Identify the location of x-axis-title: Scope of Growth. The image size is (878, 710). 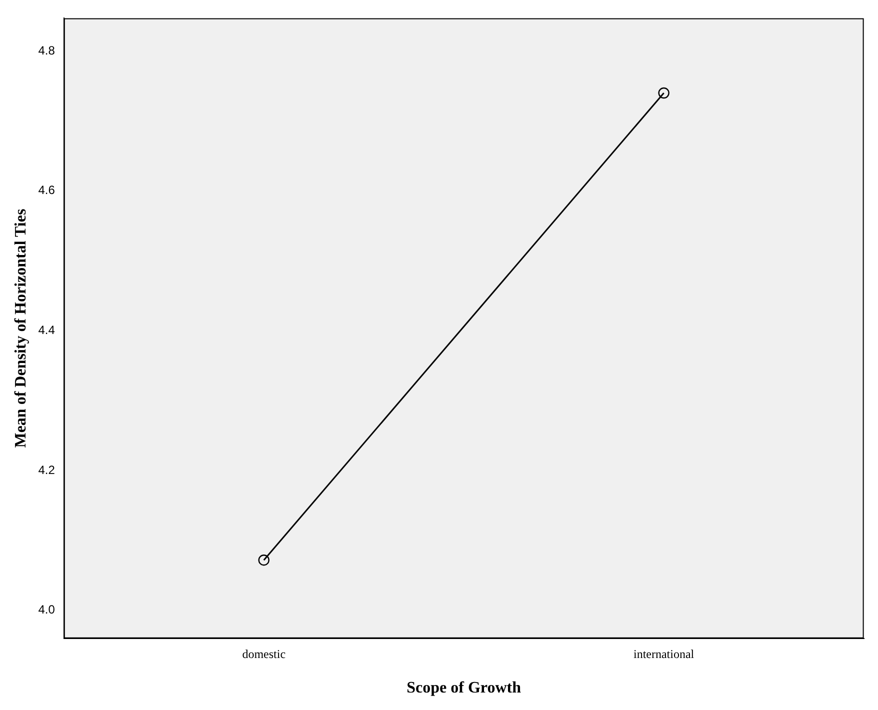
(464, 688).